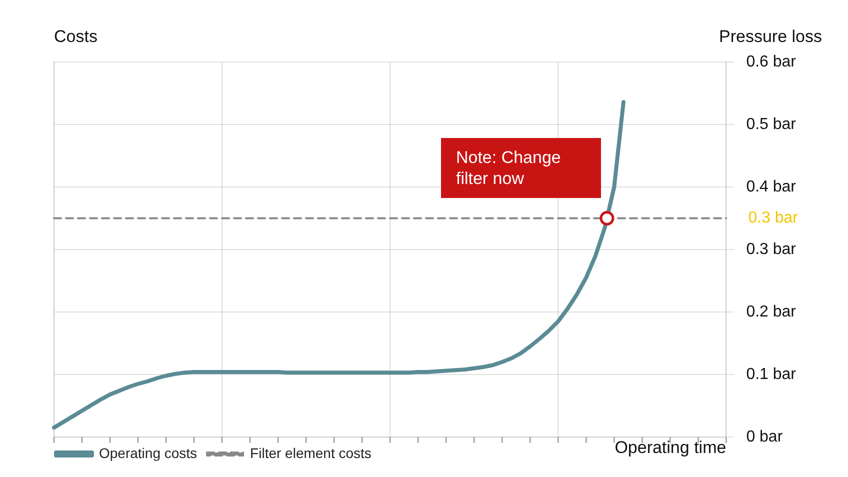 The height and width of the screenshot is (477, 848). What do you see at coordinates (771, 61) in the screenshot?
I see `y-tick-label: 0.6 bar` at bounding box center [771, 61].